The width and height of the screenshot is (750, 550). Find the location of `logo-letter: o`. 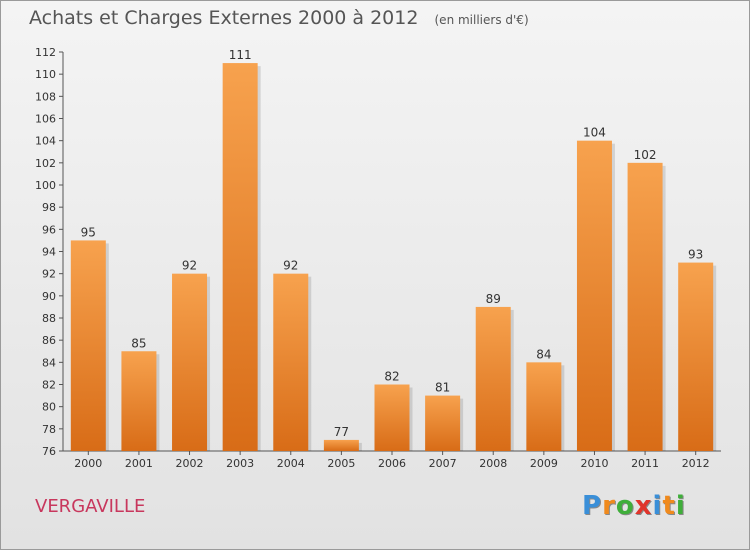

logo-letter: o is located at coordinates (625, 506).